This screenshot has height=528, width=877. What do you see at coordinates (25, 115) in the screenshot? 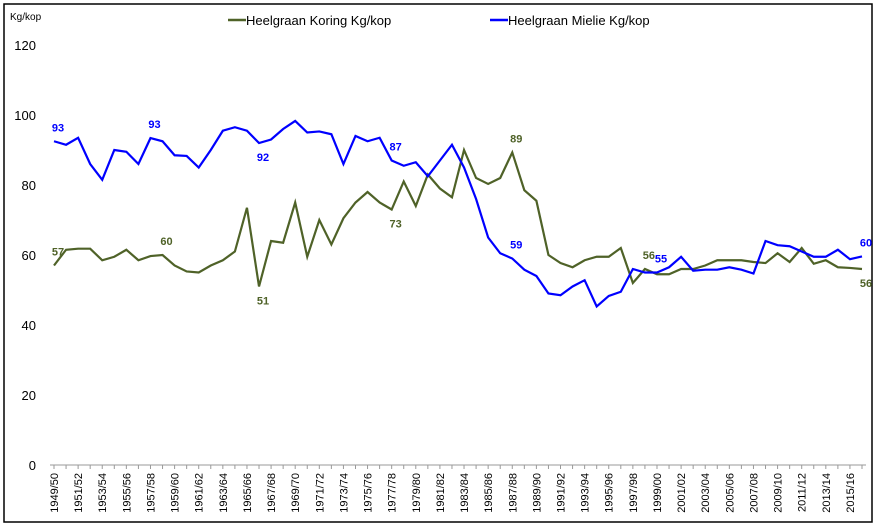
I see `y-tick-label: 100` at bounding box center [25, 115].